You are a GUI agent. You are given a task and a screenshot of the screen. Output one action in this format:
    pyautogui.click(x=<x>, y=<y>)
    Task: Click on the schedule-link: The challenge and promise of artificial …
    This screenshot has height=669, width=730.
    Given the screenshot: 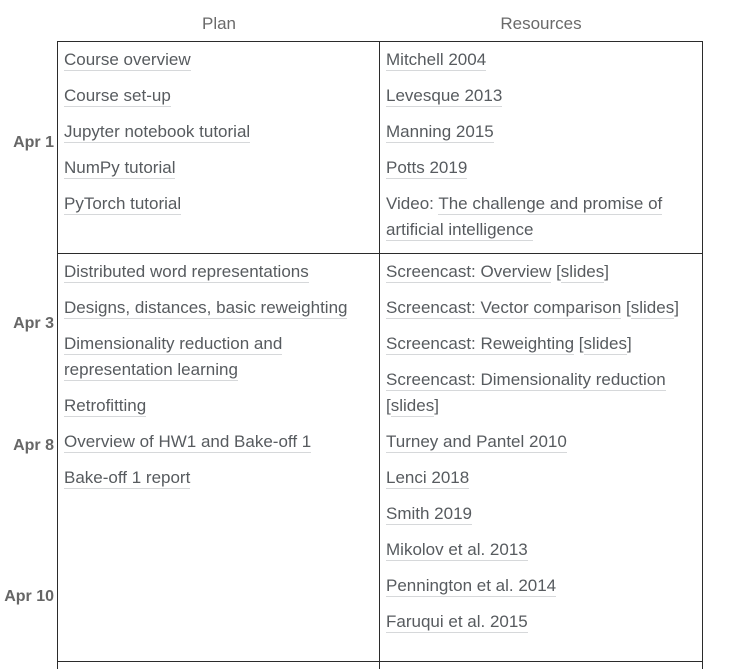 What is the action you would take?
    pyautogui.click(x=524, y=217)
    